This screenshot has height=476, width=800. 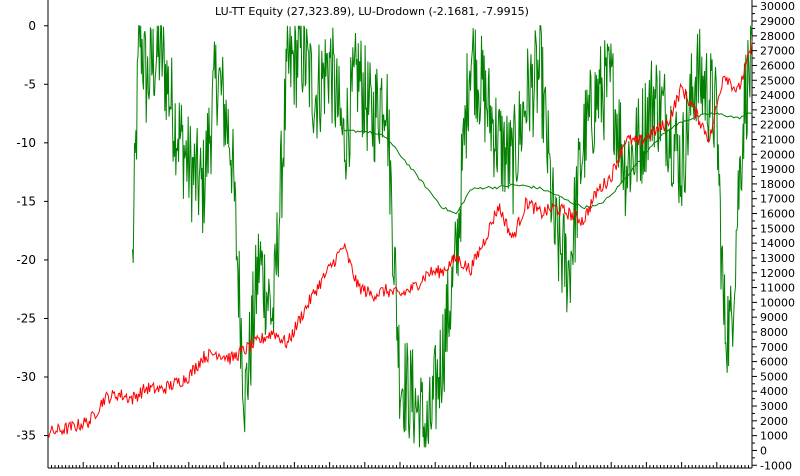 What do you see at coordinates (777, 288) in the screenshot?
I see `right-tick-label: 11000` at bounding box center [777, 288].